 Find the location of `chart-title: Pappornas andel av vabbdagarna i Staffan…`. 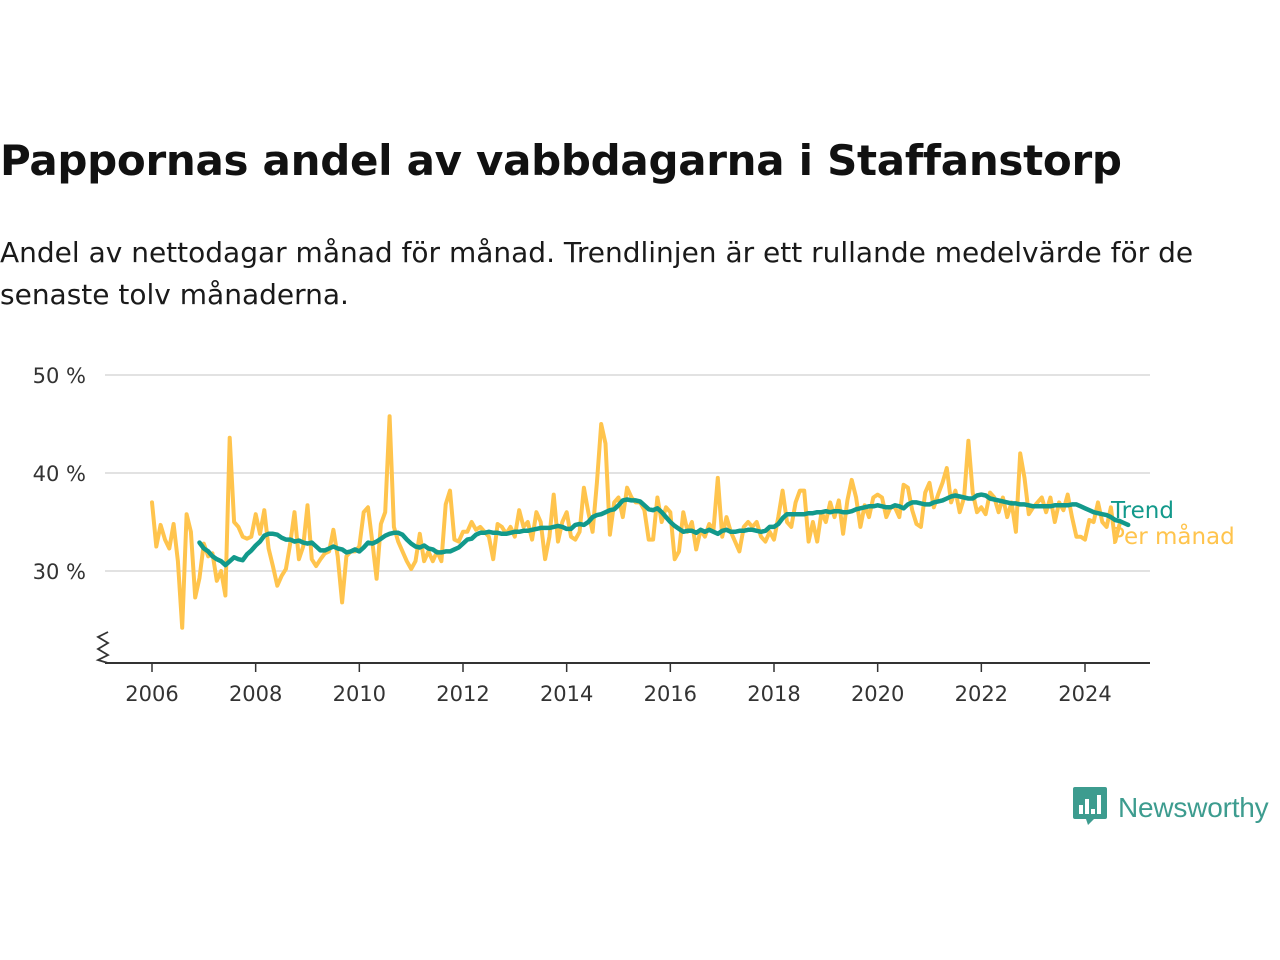

chart-title: Pappornas andel av vabbdagarna i Staffan… is located at coordinates (561, 160).